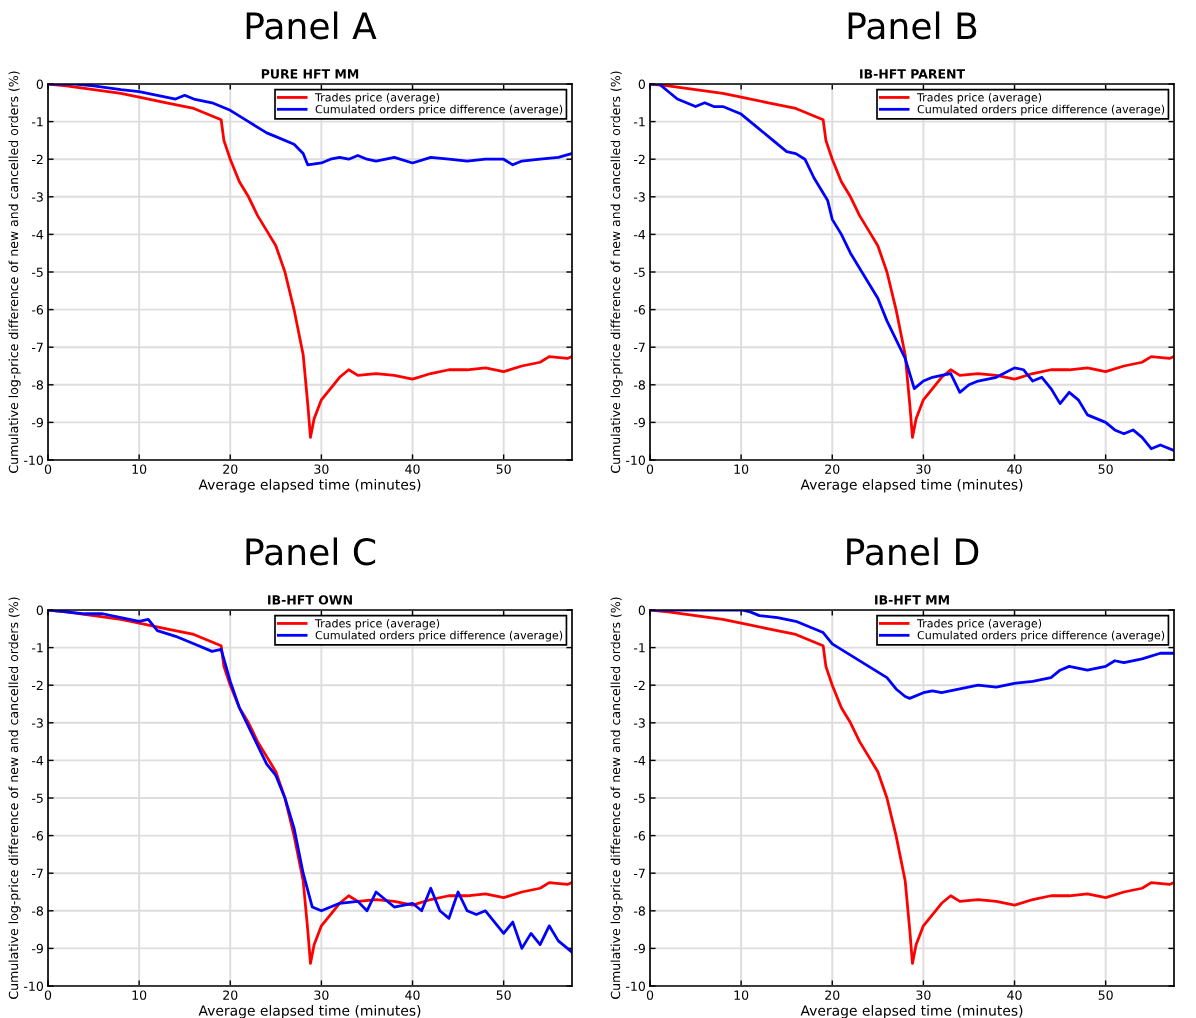 This screenshot has width=1196, height=1018. I want to click on chart-title: Panel A, so click(311, 25).